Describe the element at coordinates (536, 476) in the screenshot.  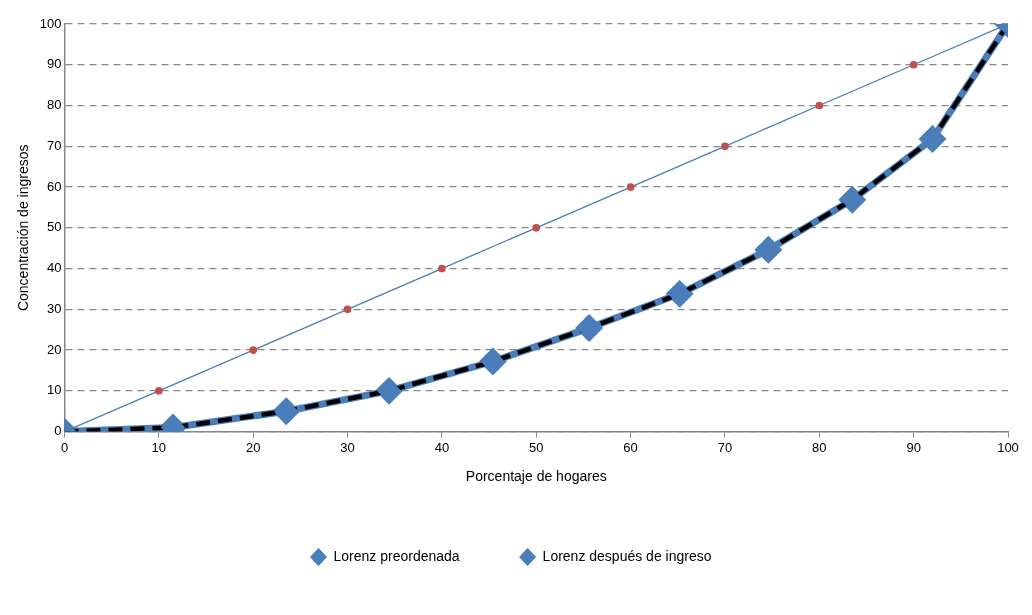
I see `x-axis-title: Porcentaje de hogares` at that location.